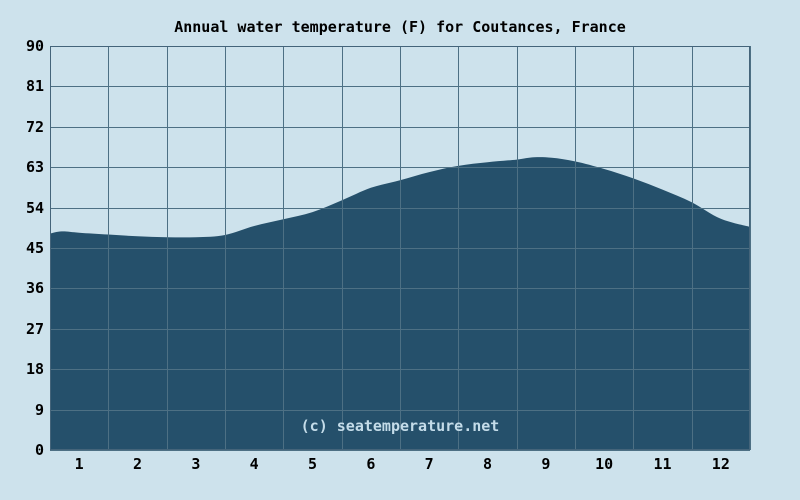 The width and height of the screenshot is (800, 500). I want to click on y-tick-label: 18, so click(34, 369).